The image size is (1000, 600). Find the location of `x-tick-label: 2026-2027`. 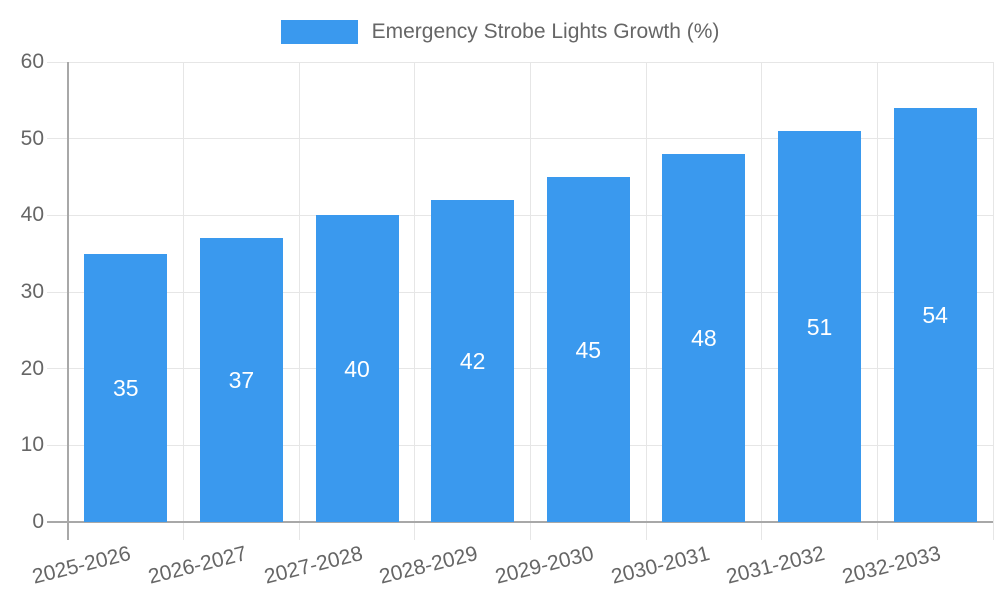

x-tick-label: 2026-2027 is located at coordinates (197, 565).